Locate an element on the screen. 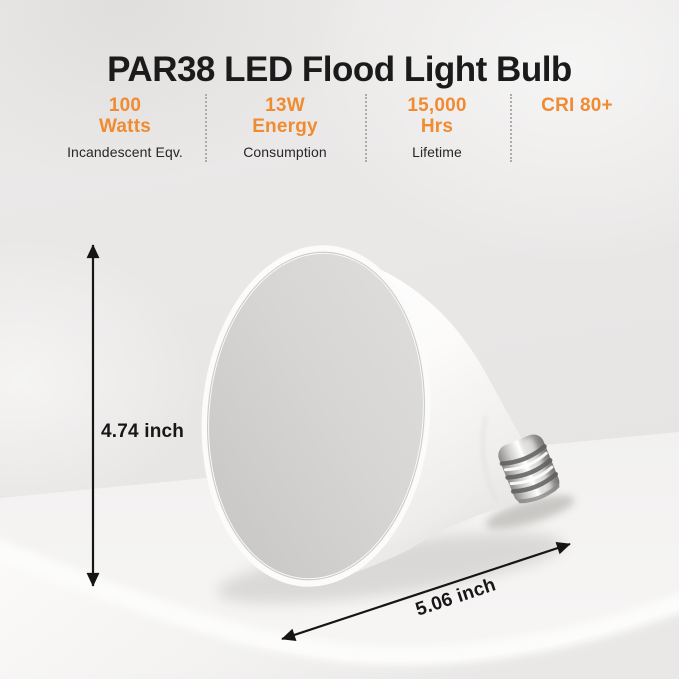 The width and height of the screenshot is (679, 679). spec-wattage-value: 100 Watts is located at coordinates (125, 116).